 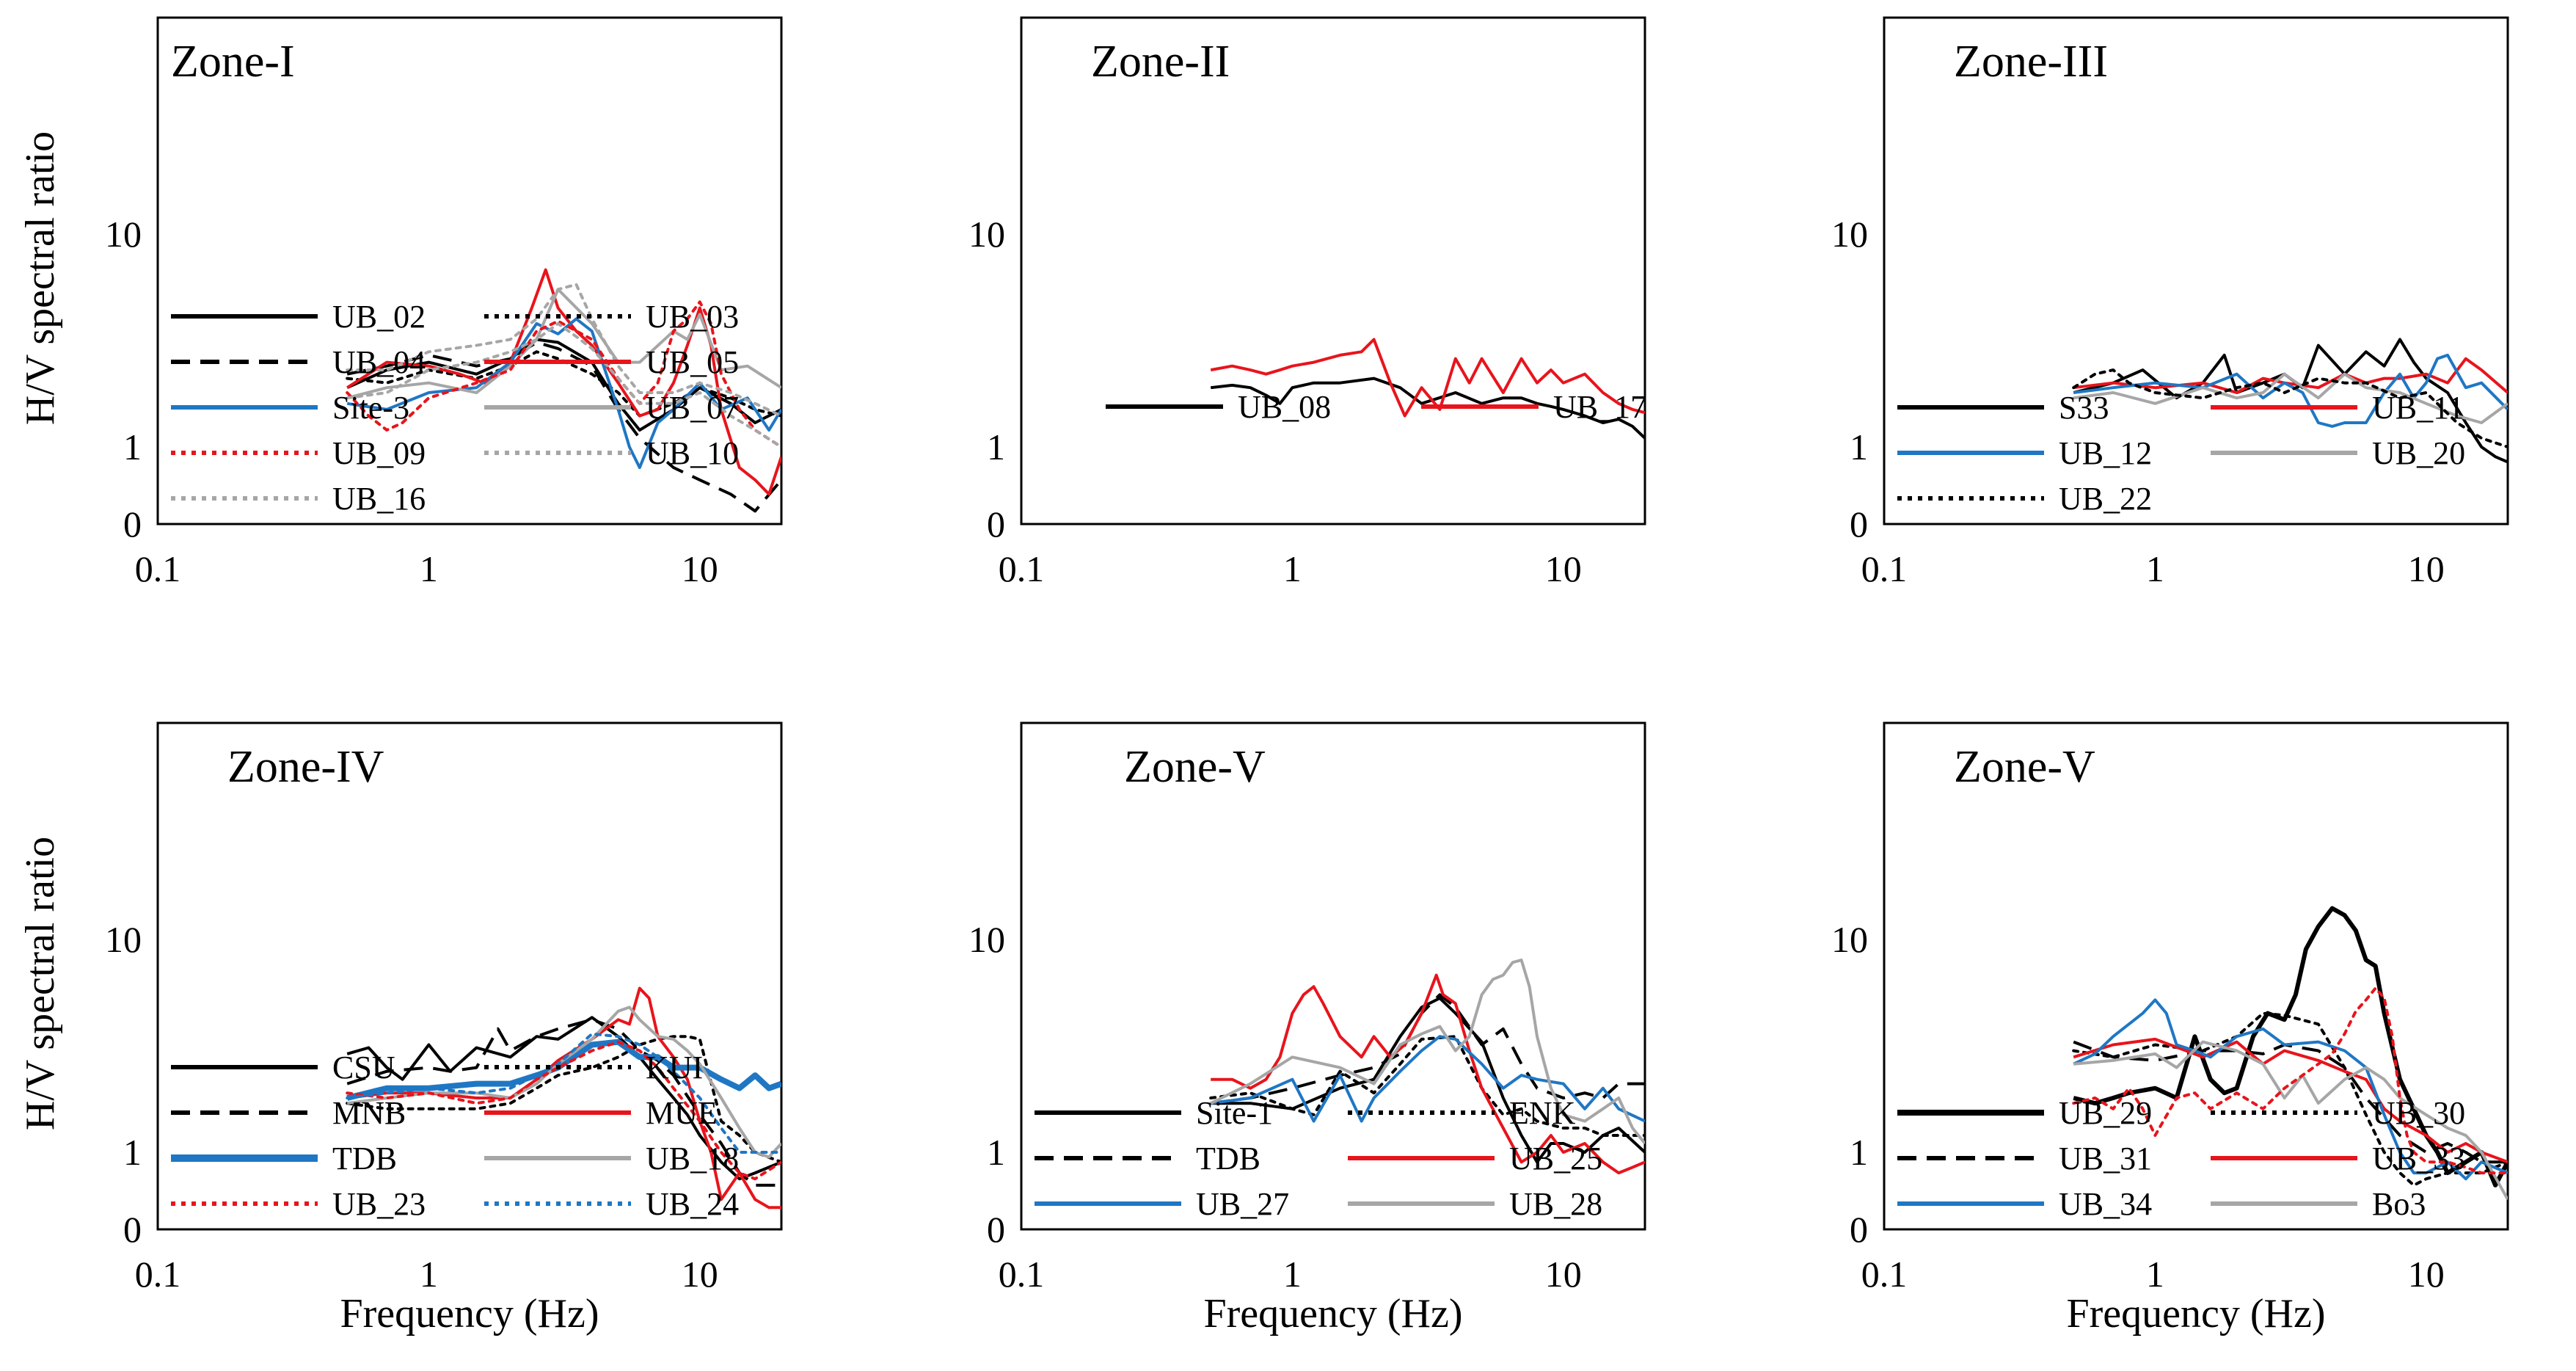 I want to click on legend-label: UB_02, so click(x=379, y=317).